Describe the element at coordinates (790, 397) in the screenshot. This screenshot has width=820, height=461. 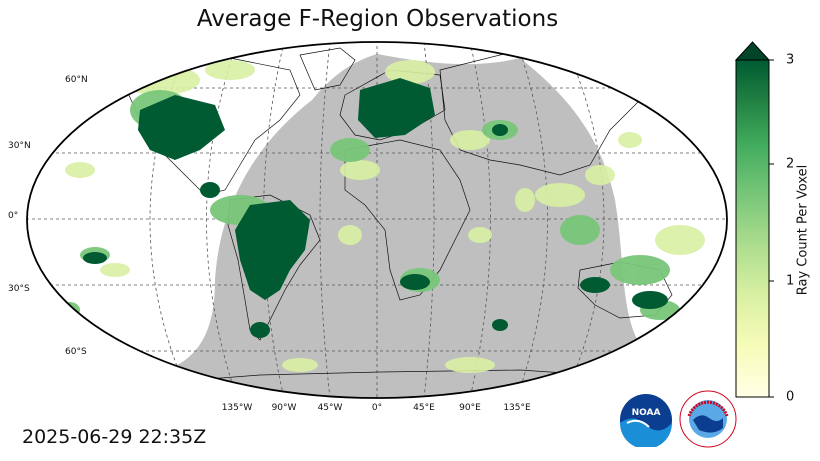
I see `colorbar-tick-0: 0` at that location.